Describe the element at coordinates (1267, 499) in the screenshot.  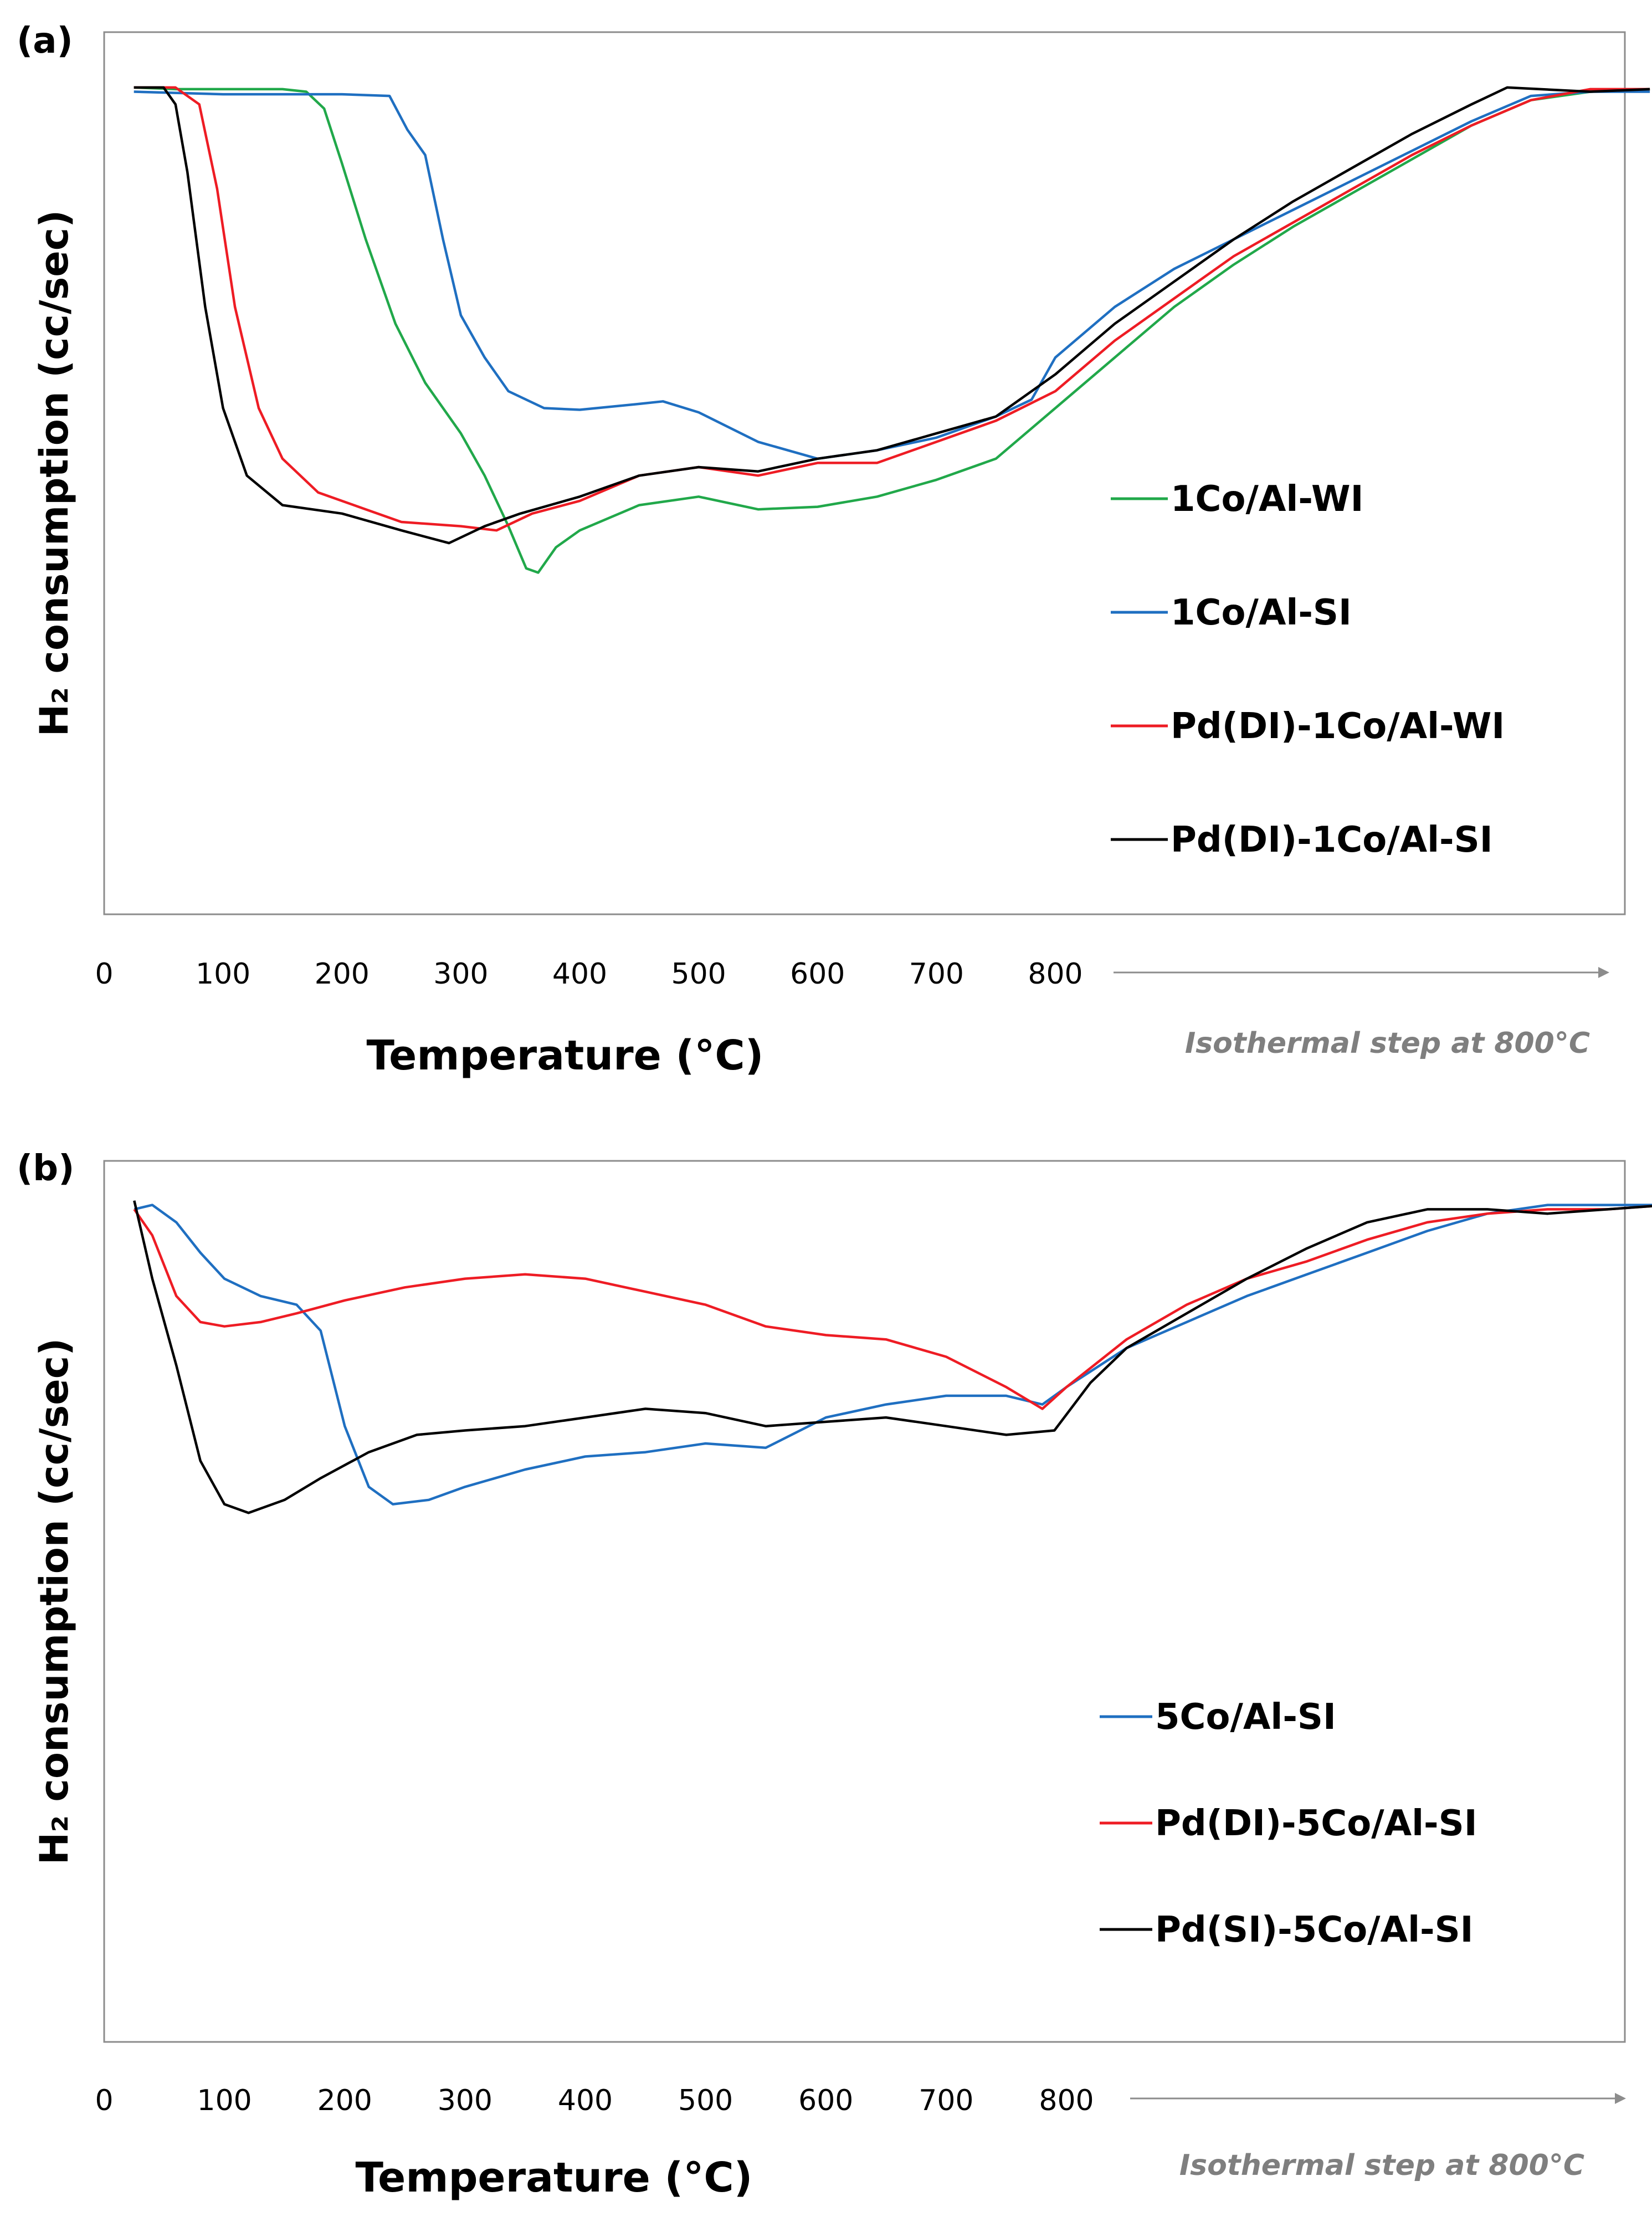
I see `panel-a-legend-label-1: 1Co/Al-WI` at that location.